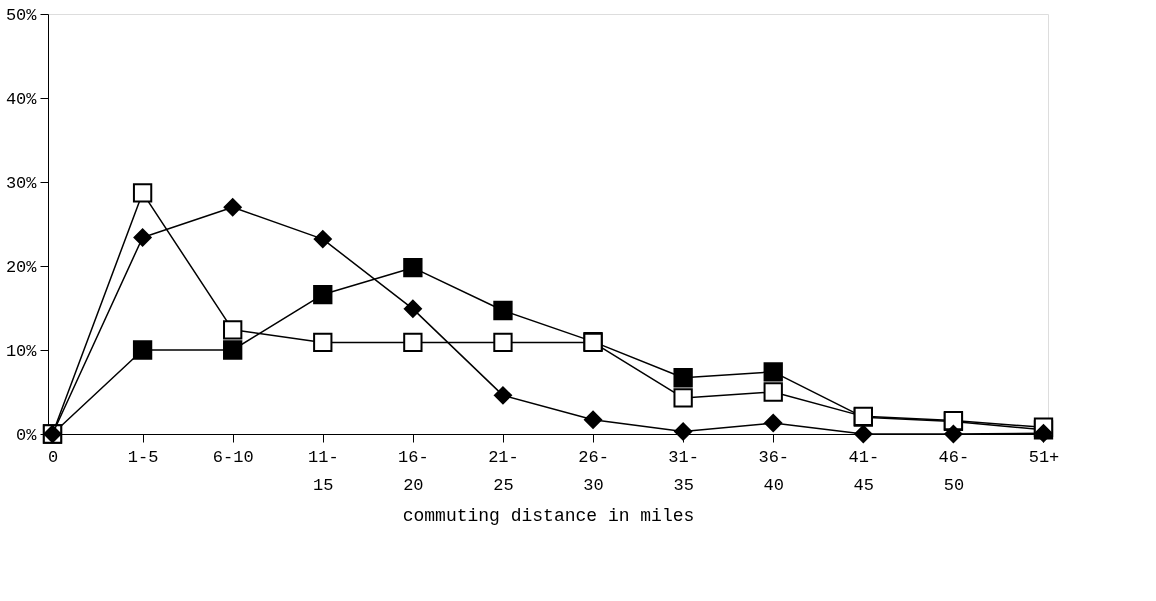 The height and width of the screenshot is (601, 1156). Describe the element at coordinates (548, 515) in the screenshot. I see `x-axis-title: commuting distance in miles` at that location.